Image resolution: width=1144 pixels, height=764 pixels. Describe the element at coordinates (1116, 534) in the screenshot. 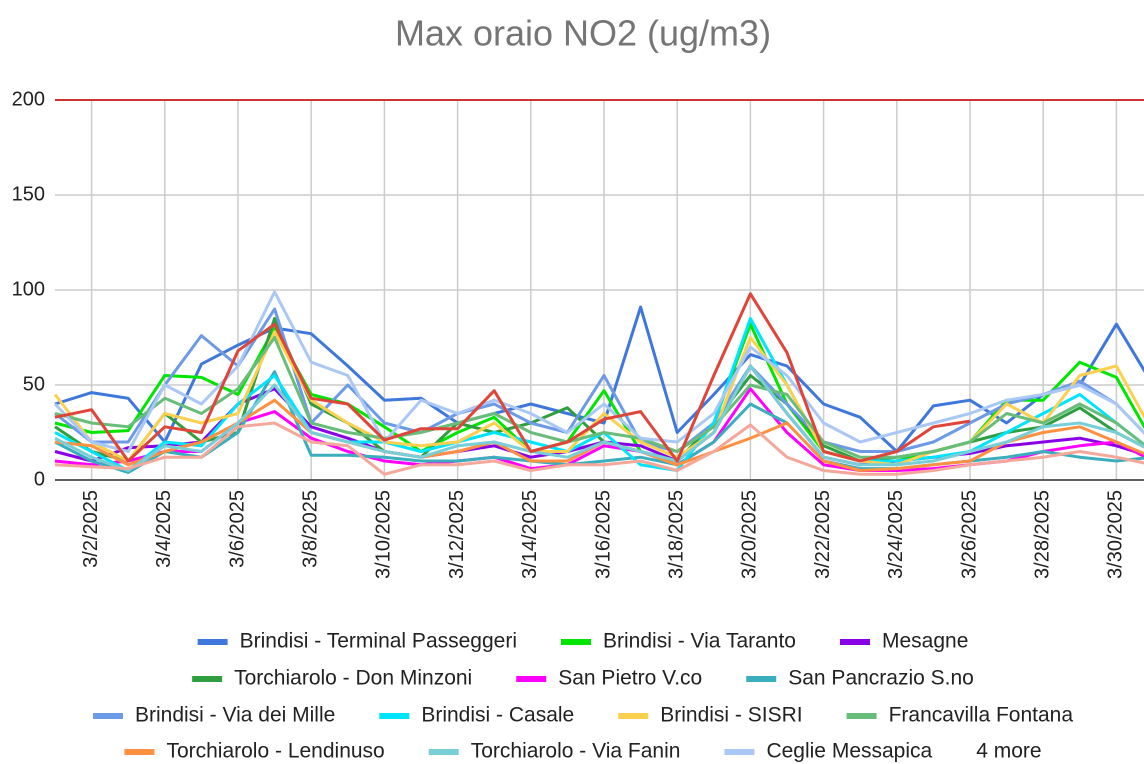

I see `x-tick-label: 3/30/2025` at that location.